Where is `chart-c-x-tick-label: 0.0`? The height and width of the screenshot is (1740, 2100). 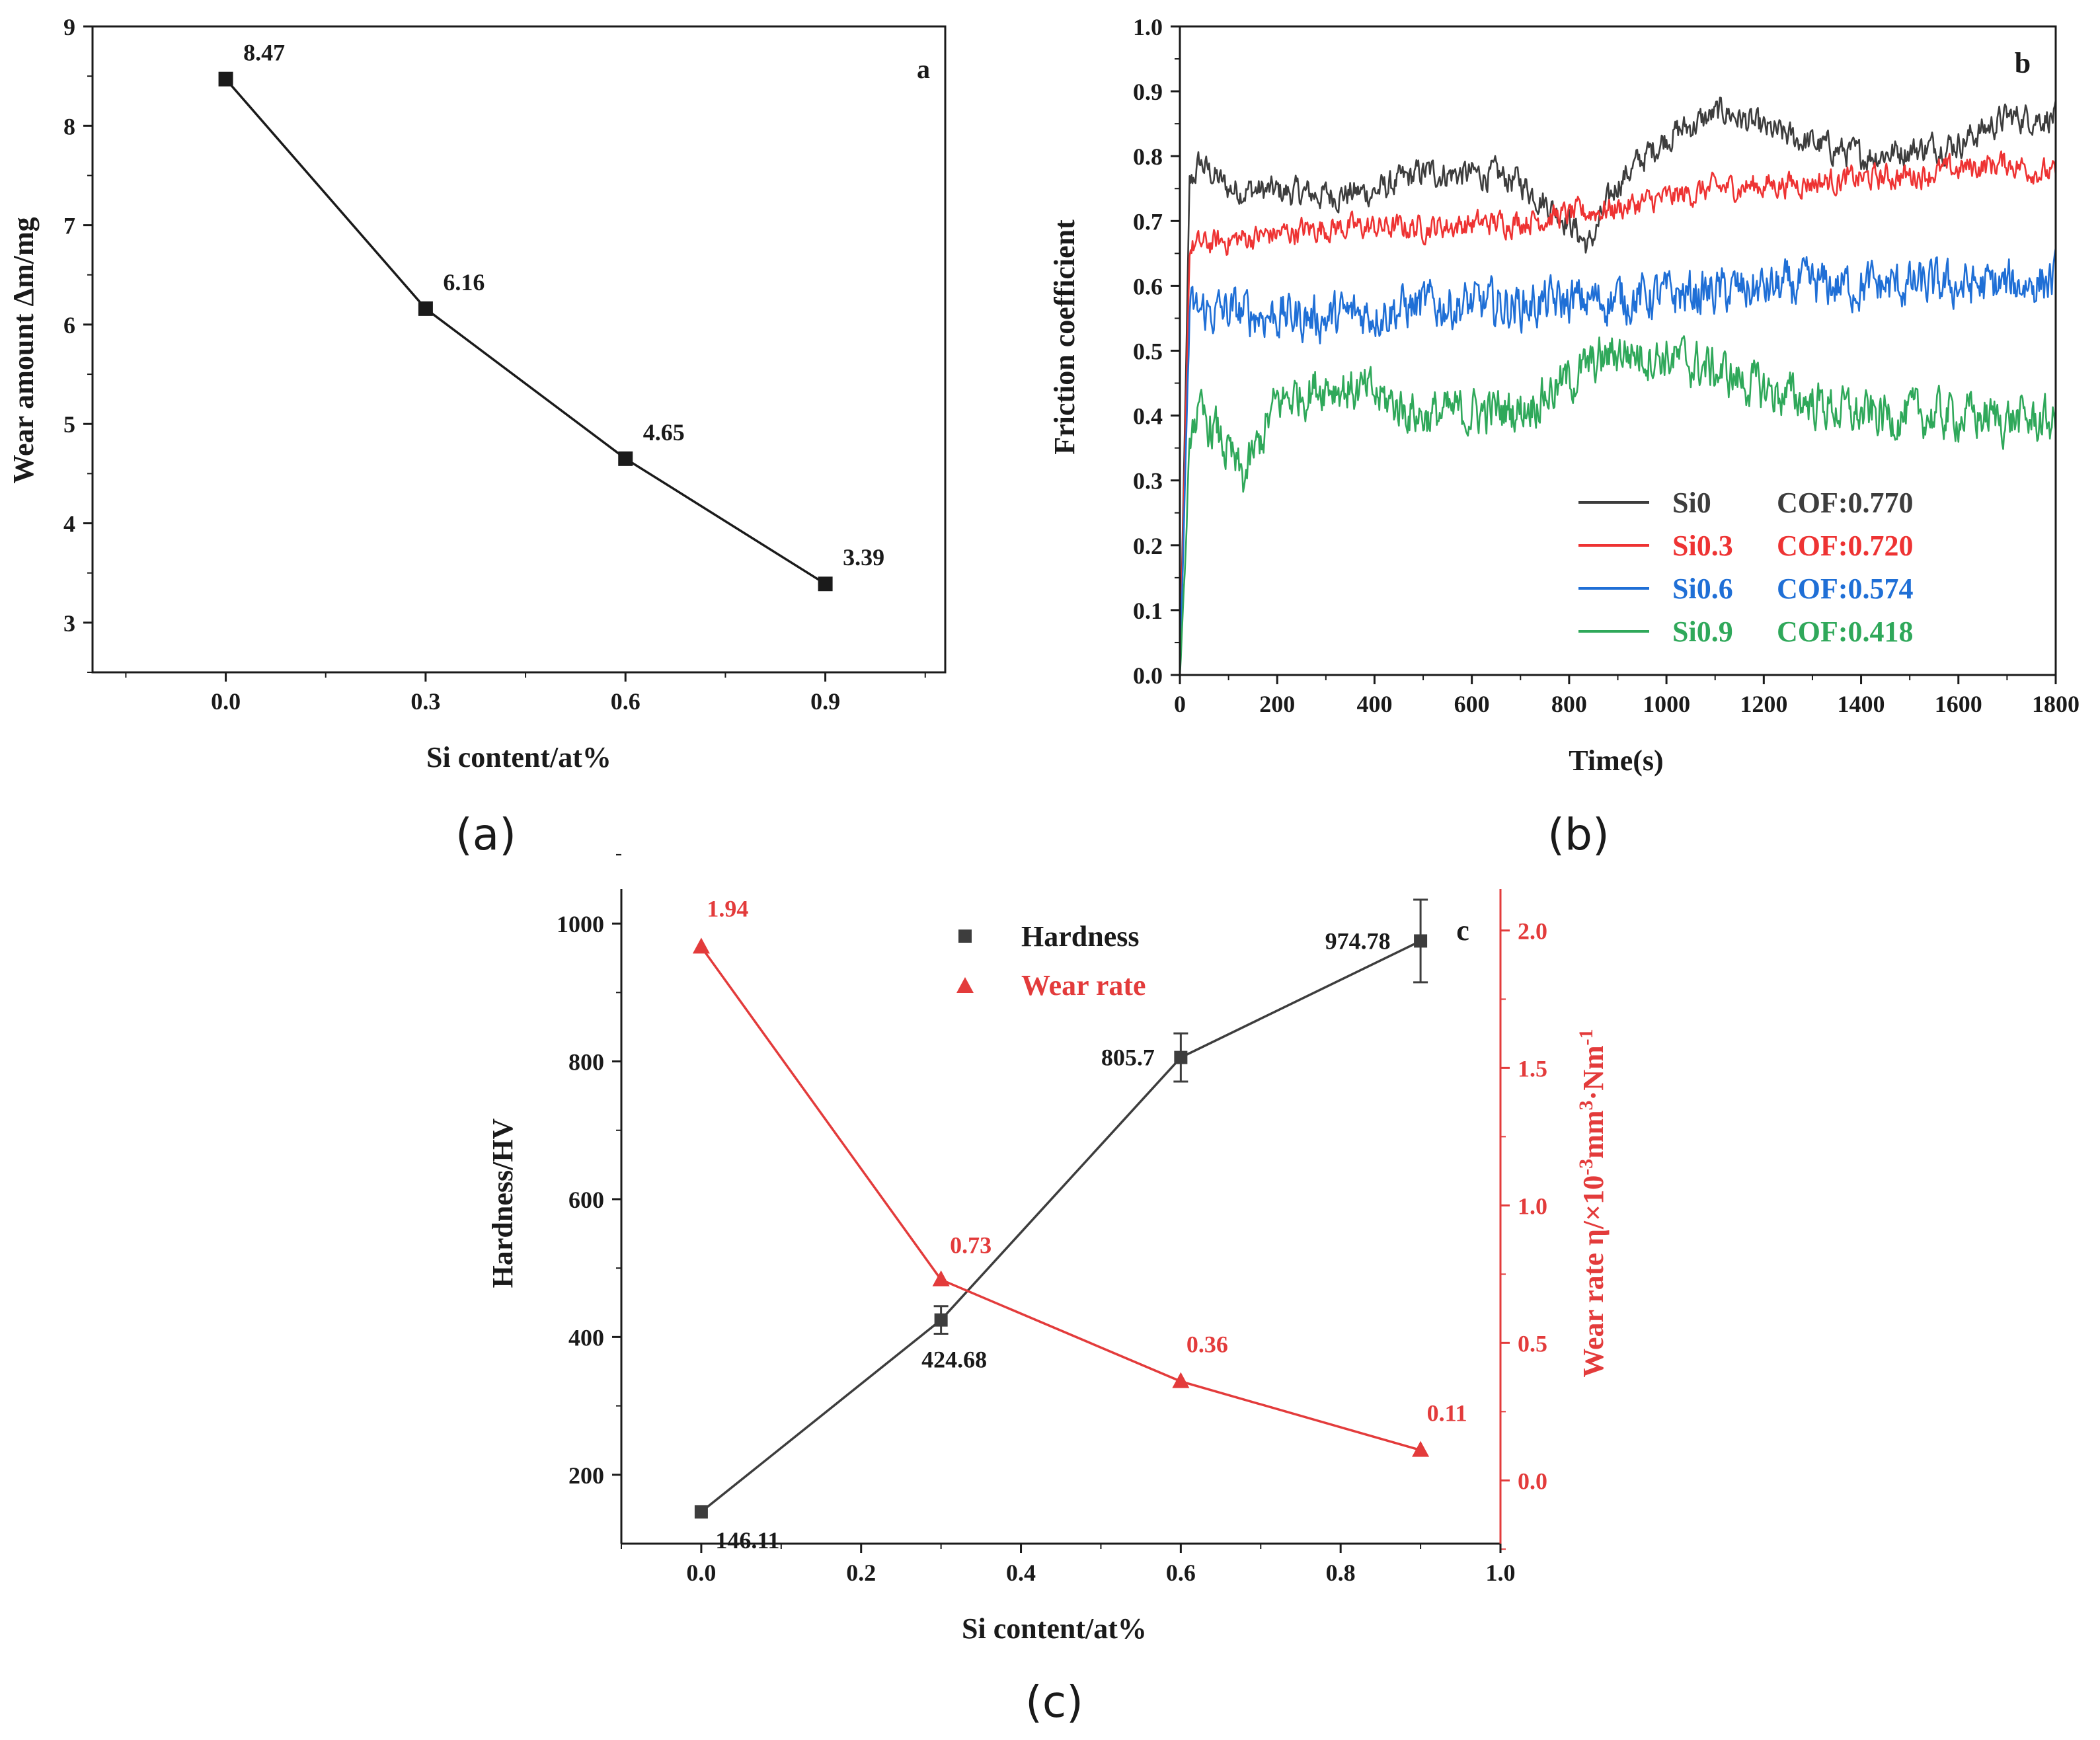 chart-c-x-tick-label: 0.0 is located at coordinates (701, 1573).